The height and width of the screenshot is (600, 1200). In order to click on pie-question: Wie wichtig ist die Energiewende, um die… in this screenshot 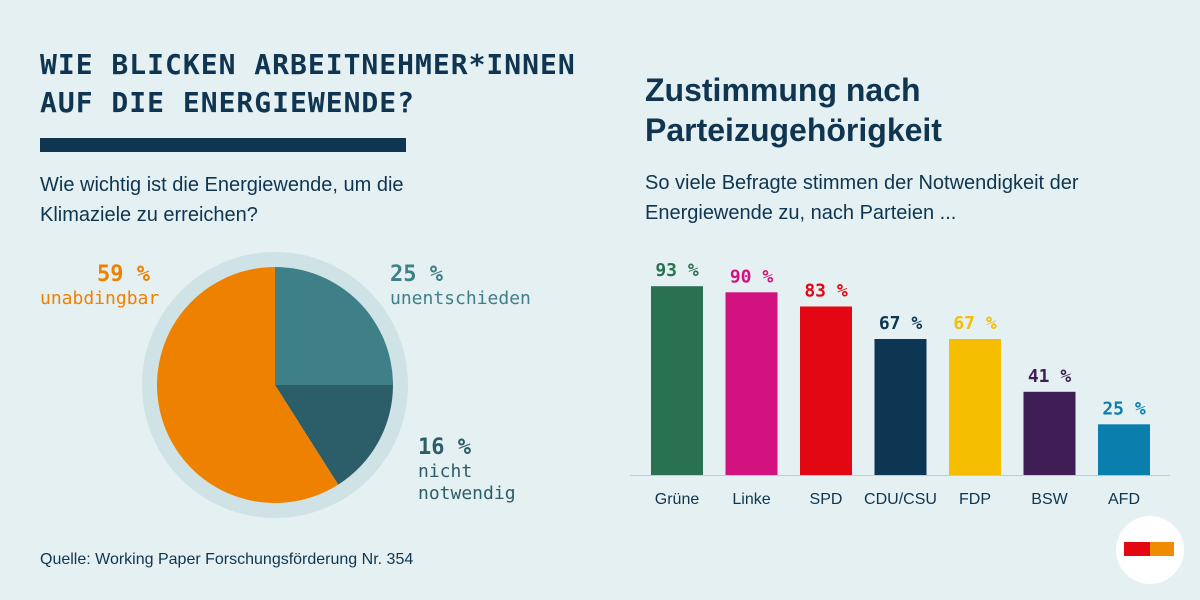, I will do `click(222, 200)`.